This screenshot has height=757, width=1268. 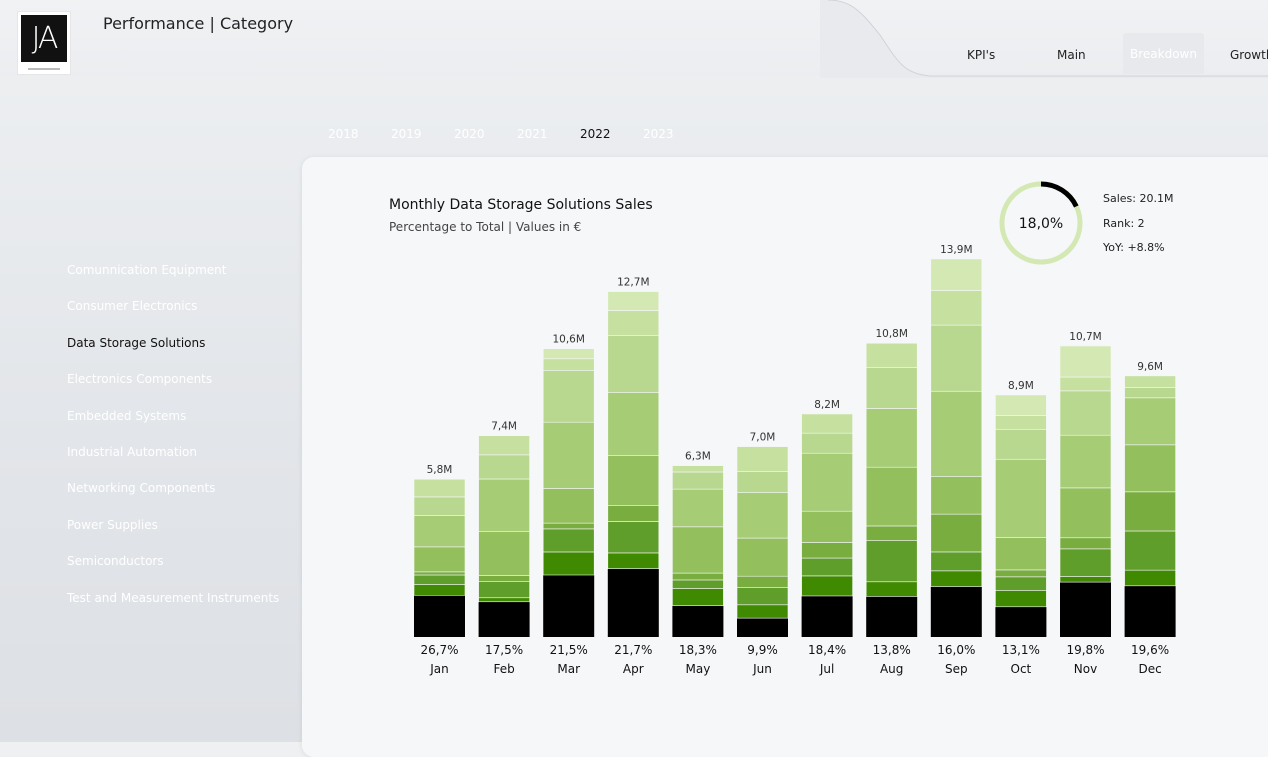 I want to click on year-2023: 2023, so click(x=658, y=134).